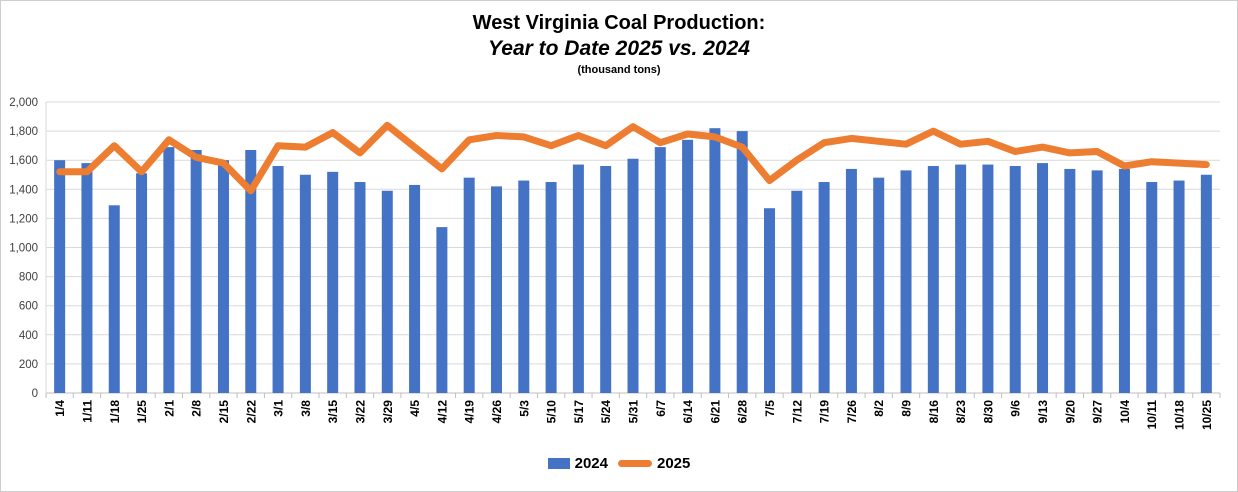 Image resolution: width=1238 pixels, height=492 pixels. What do you see at coordinates (142, 283) in the screenshot?
I see `bar-2024-1/25` at bounding box center [142, 283].